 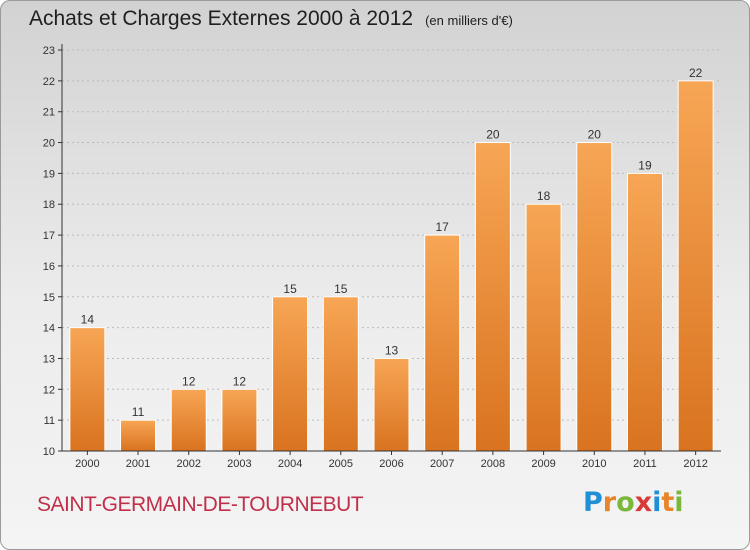 I want to click on y-tick-label: 20, so click(x=49, y=144).